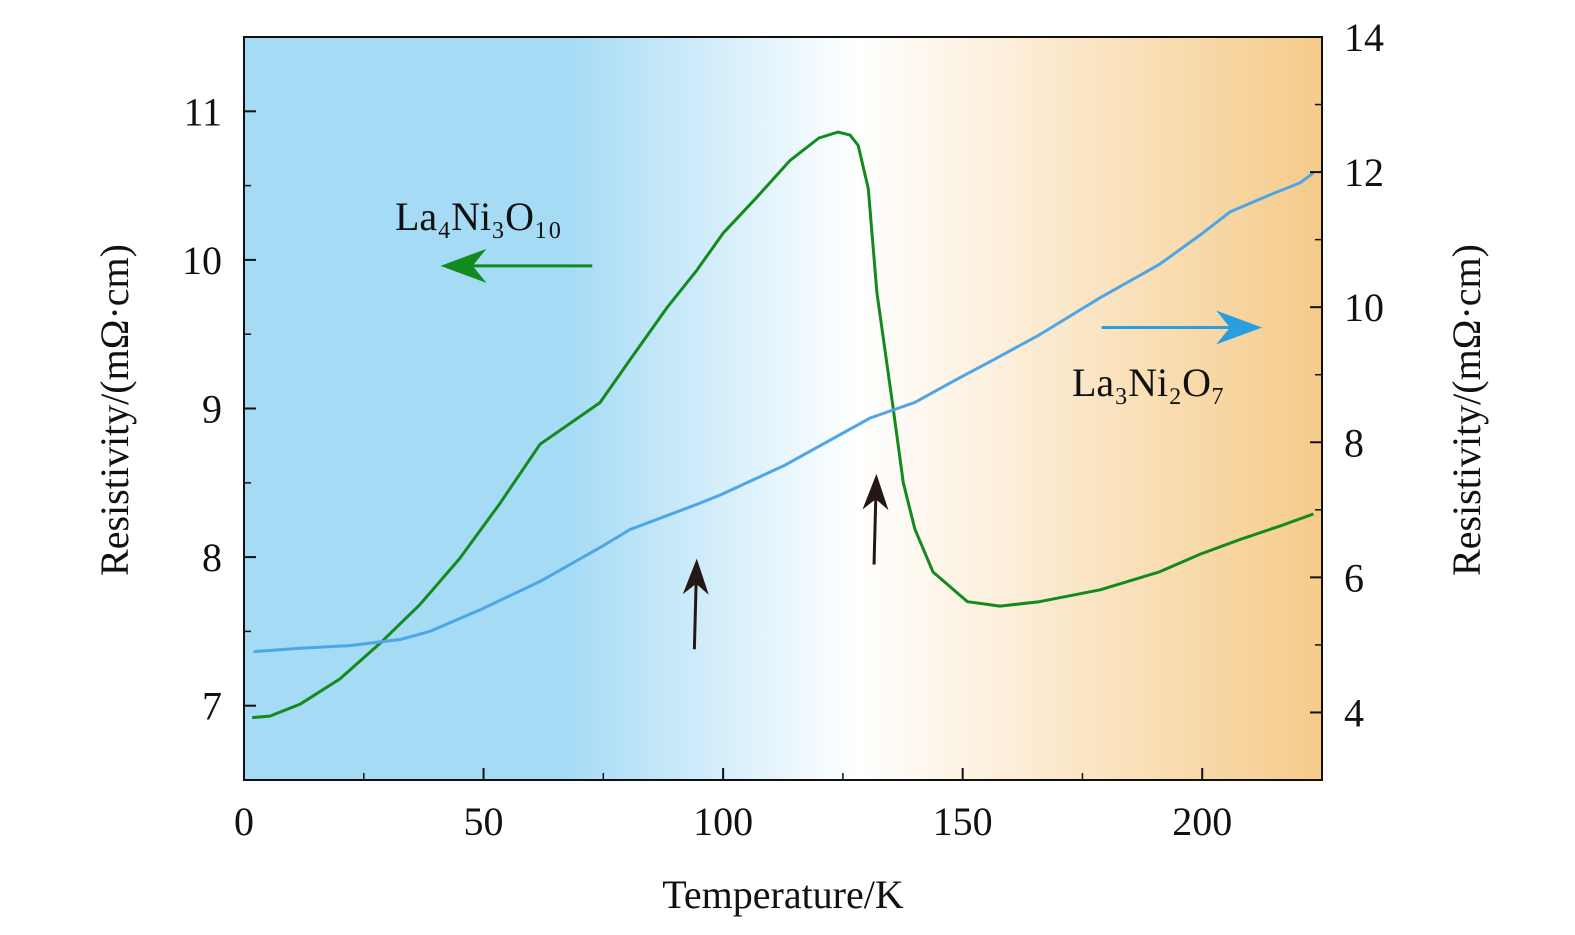 The height and width of the screenshot is (935, 1575). Describe the element at coordinates (212, 557) in the screenshot. I see `y-left-tick-label: 8` at that location.